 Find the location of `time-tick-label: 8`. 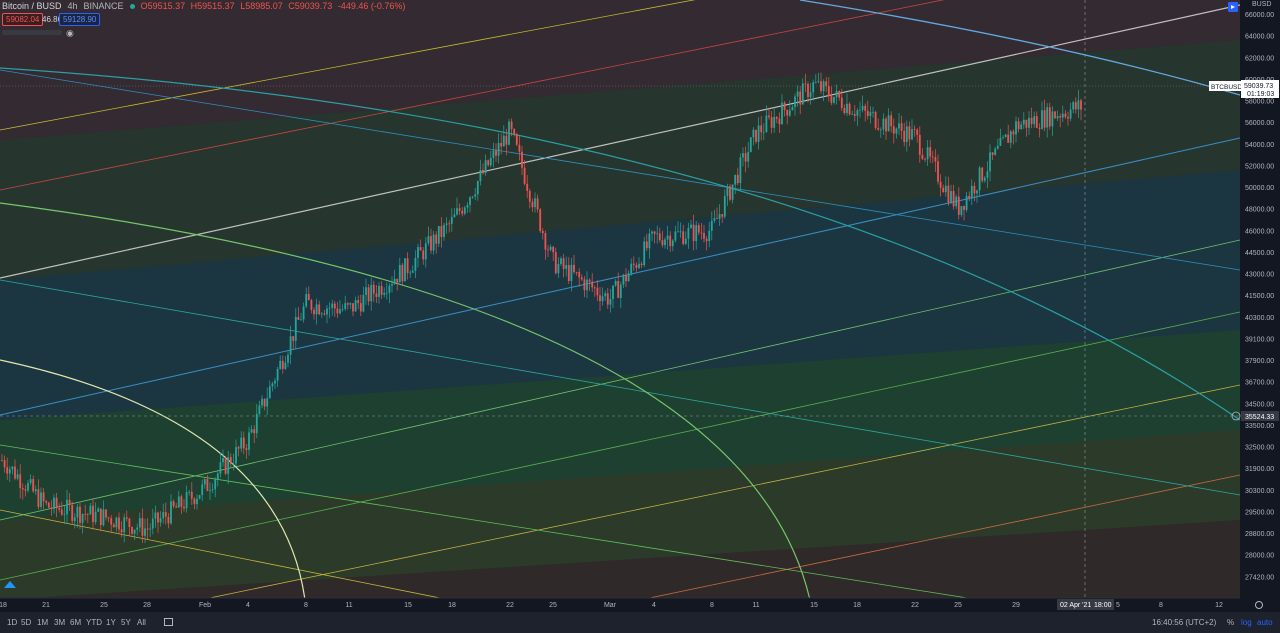

time-tick-label: 8 is located at coordinates (1161, 605).